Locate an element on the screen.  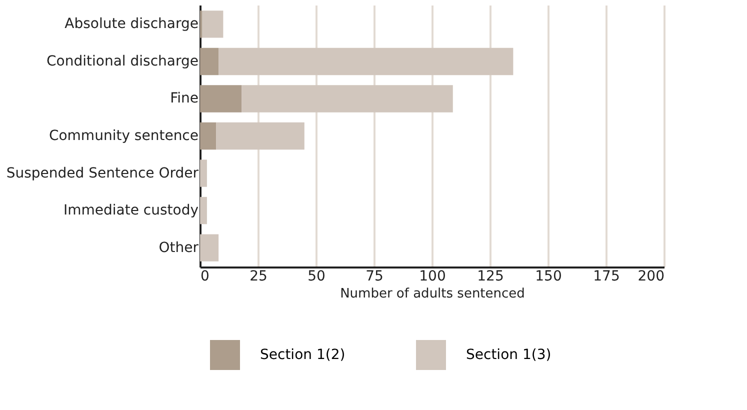
y-tick-label: Fine is located at coordinates (184, 98).